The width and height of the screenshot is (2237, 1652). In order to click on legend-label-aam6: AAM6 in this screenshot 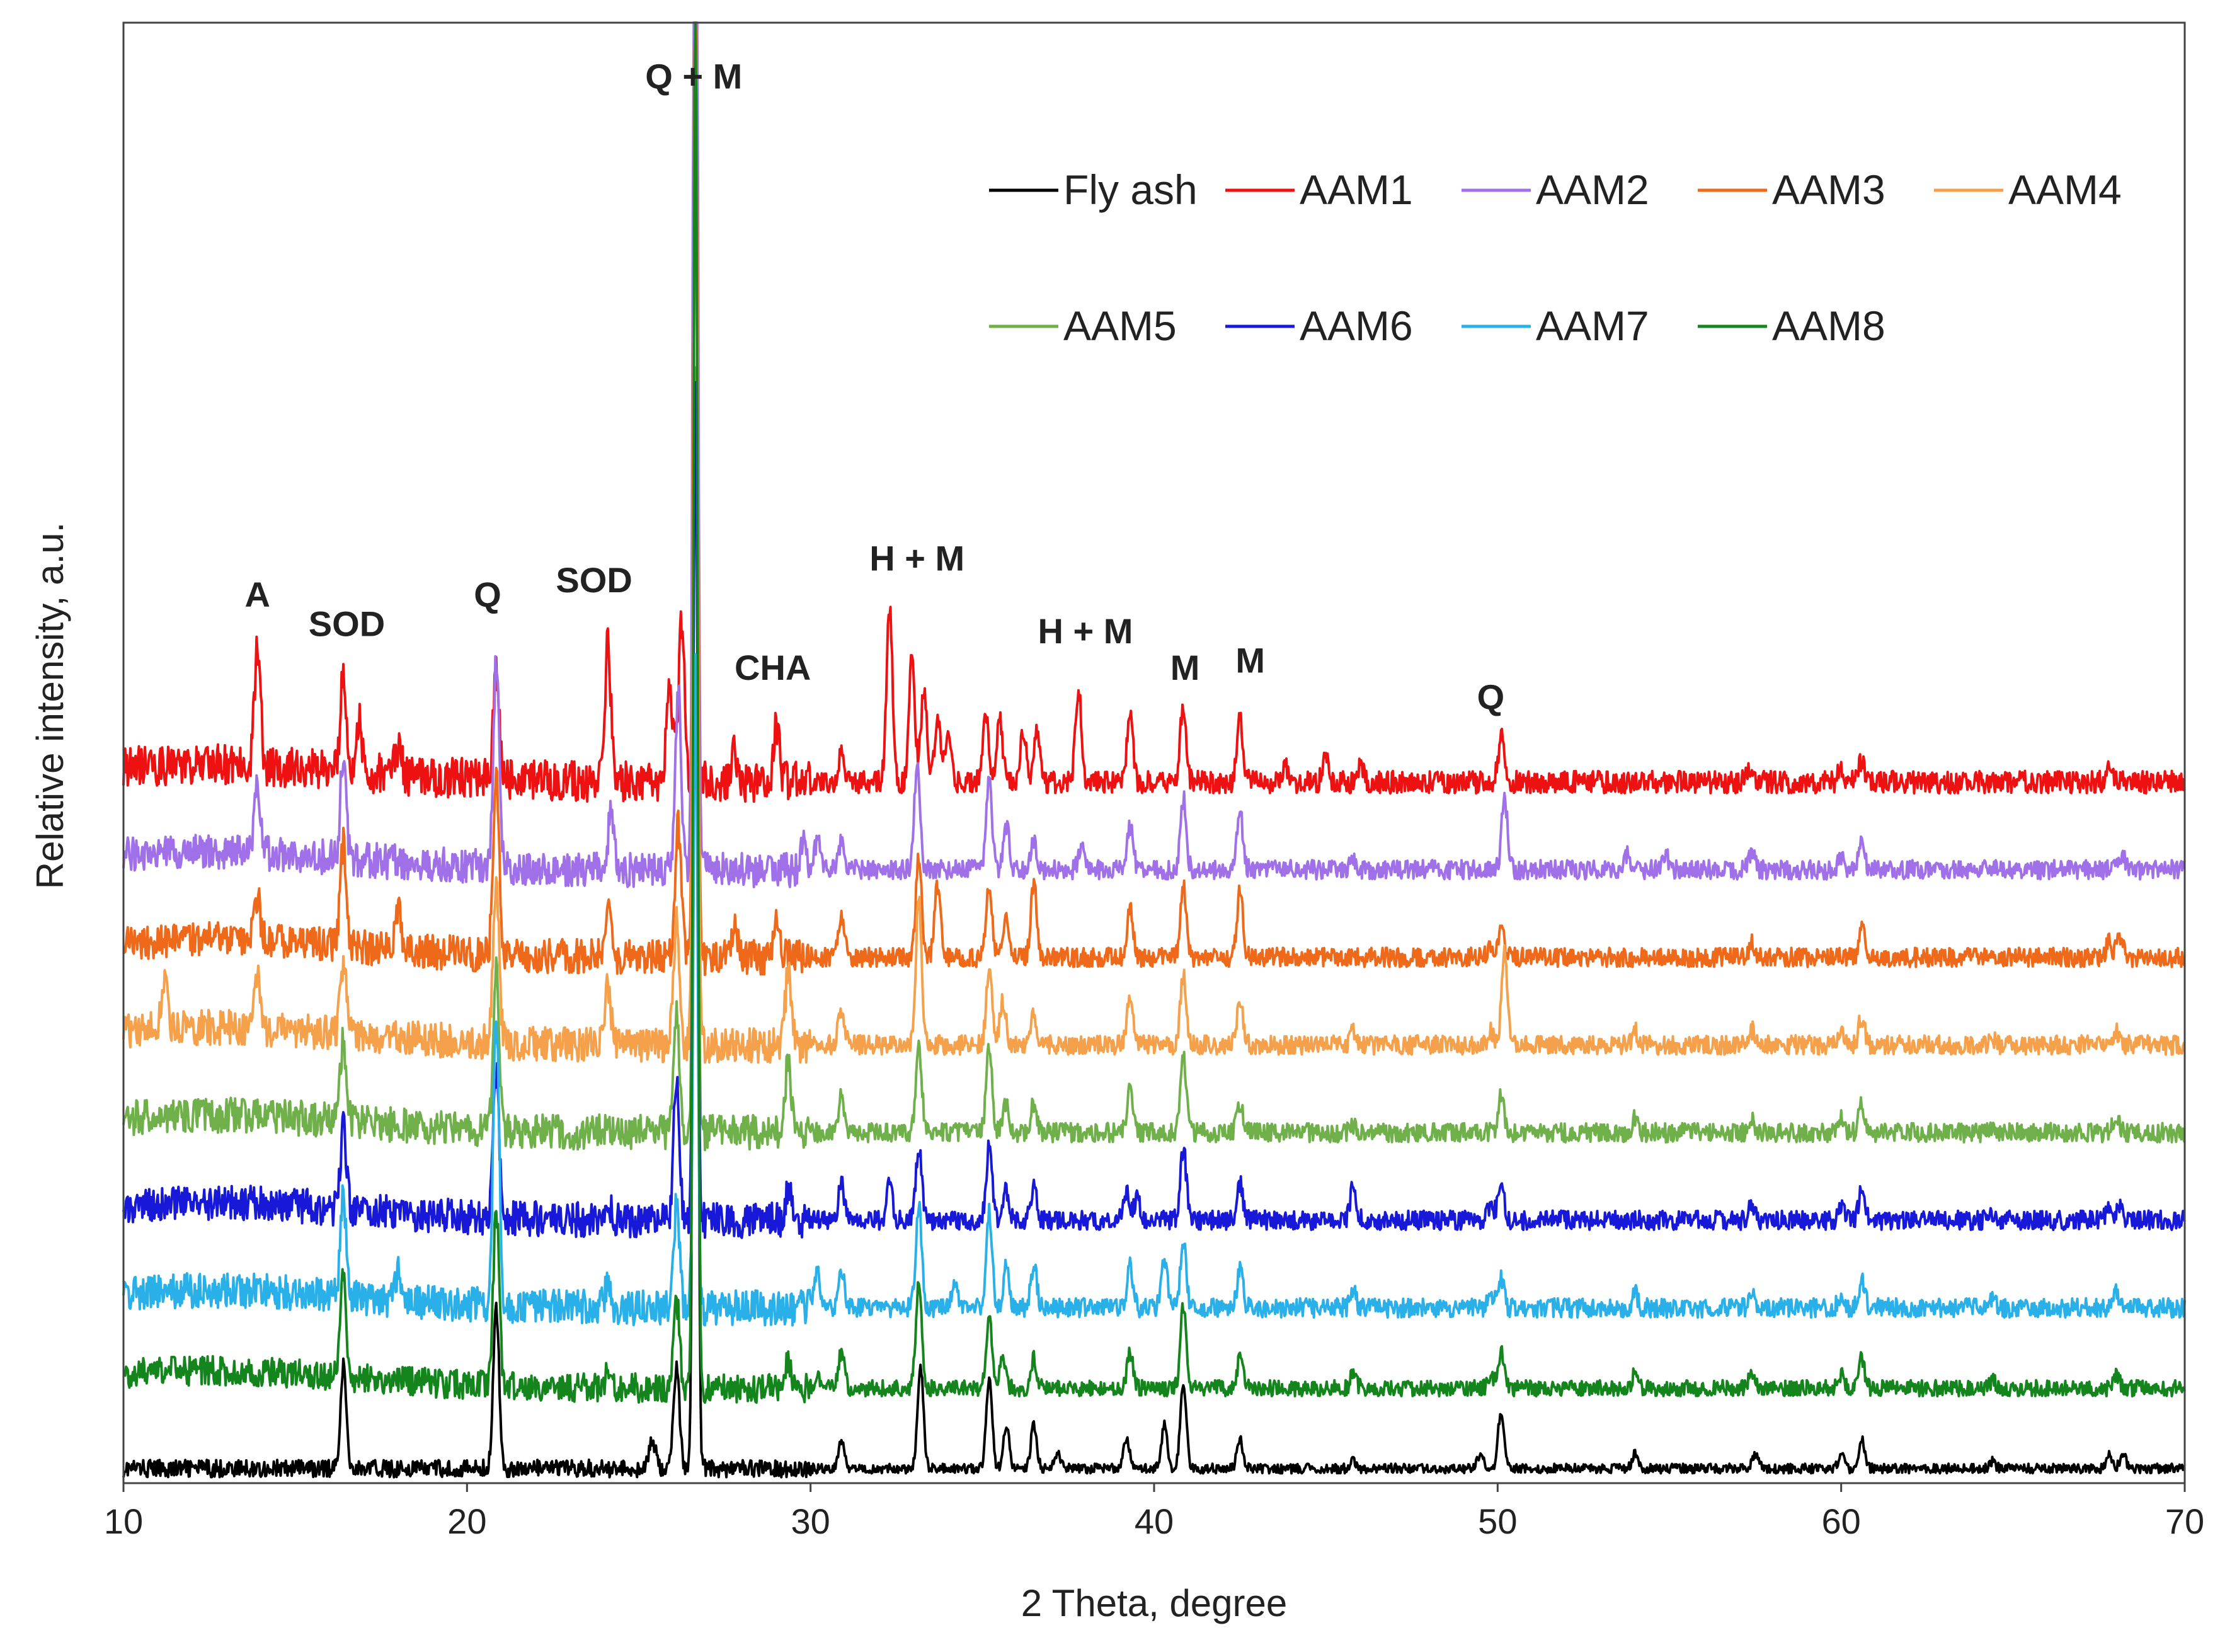, I will do `click(1356, 325)`.